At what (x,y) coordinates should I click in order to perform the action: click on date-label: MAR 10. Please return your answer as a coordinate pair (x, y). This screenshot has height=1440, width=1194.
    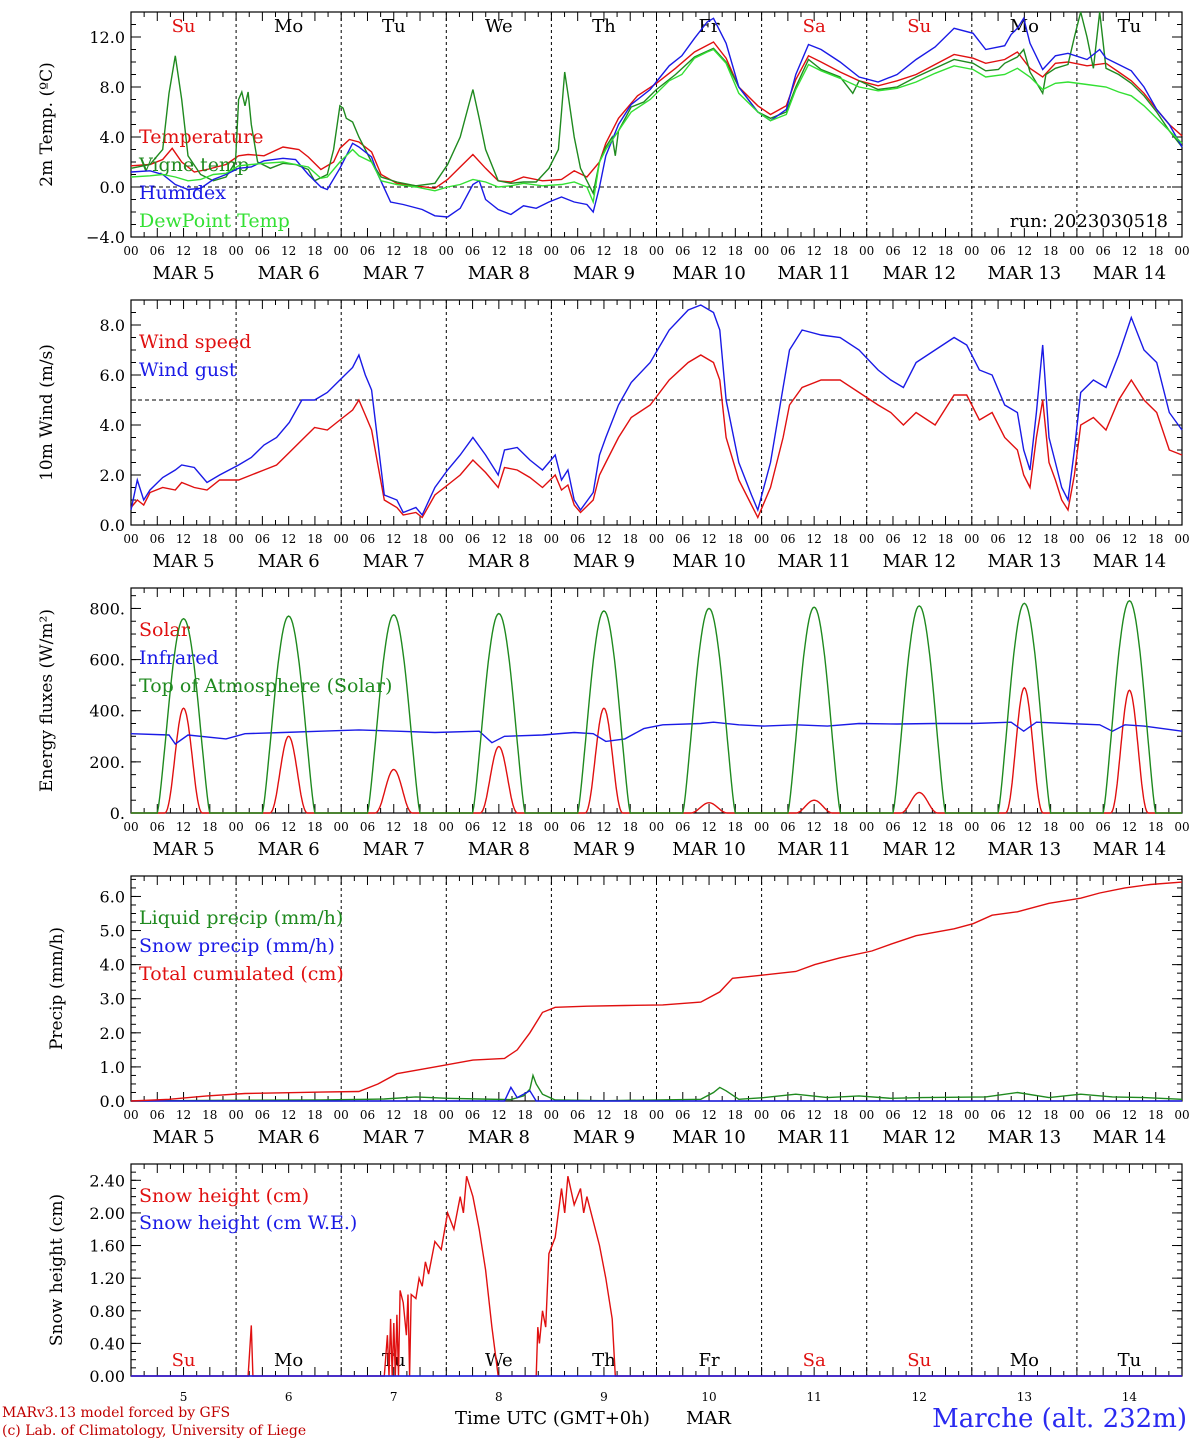
    Looking at the image, I should click on (709, 849).